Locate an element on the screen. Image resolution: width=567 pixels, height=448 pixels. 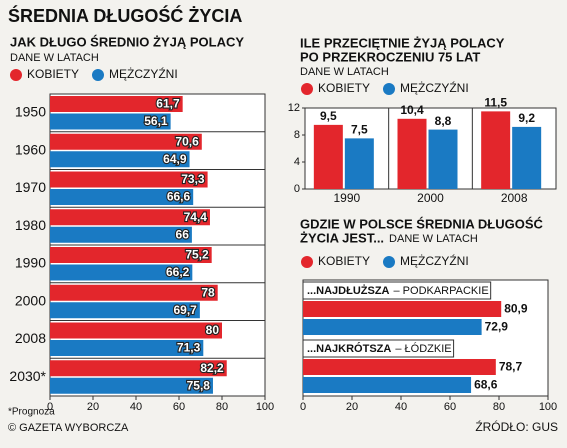
value-label: 64,9 is located at coordinates (175, 159).